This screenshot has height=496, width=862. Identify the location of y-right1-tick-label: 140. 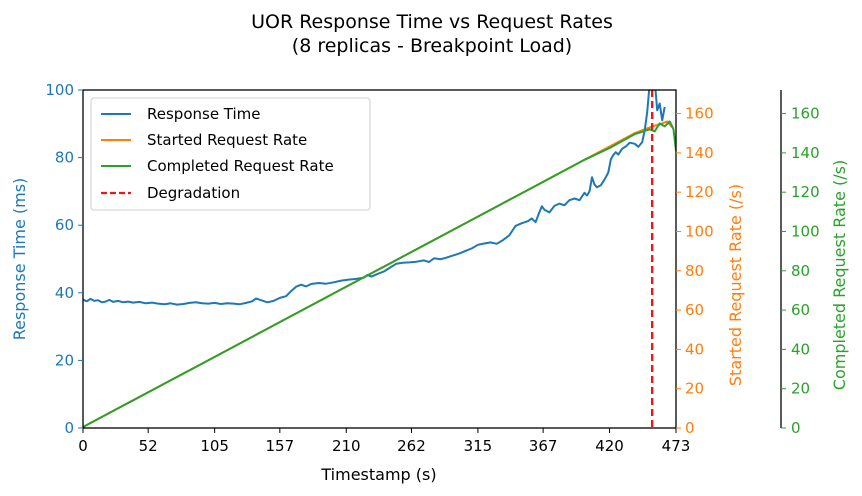
(699, 153).